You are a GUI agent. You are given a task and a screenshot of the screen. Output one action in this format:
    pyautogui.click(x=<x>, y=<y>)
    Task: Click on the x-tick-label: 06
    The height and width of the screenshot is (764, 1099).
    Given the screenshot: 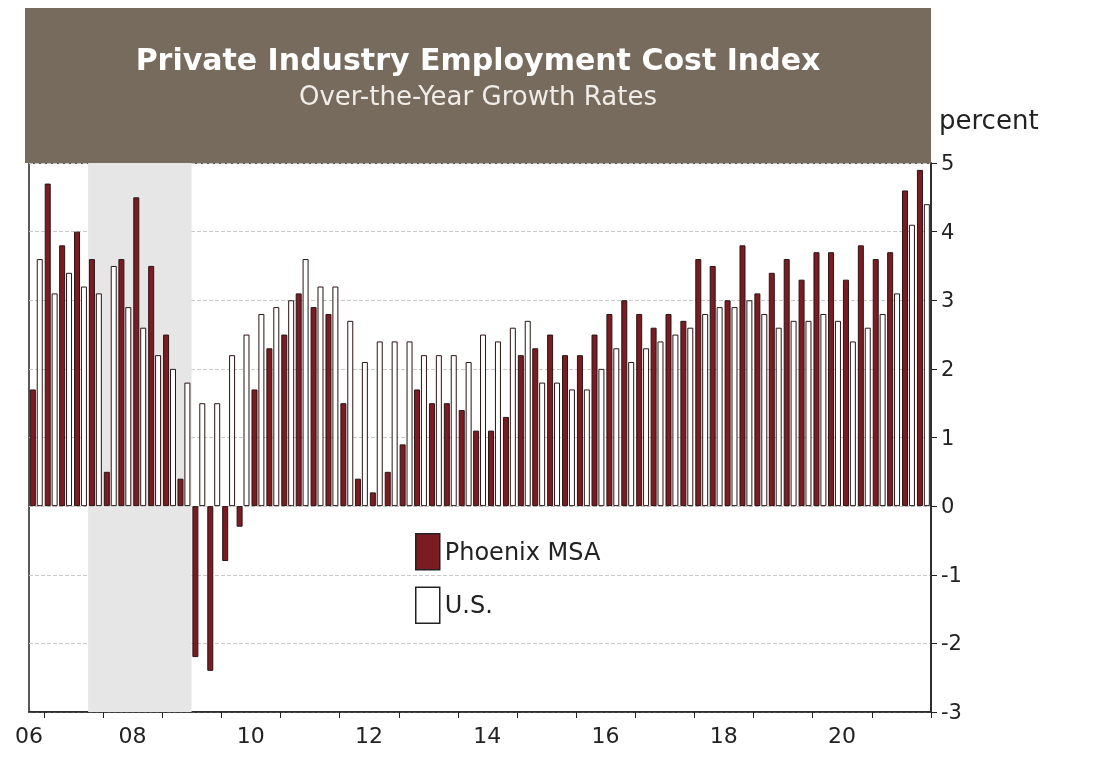 What is the action you would take?
    pyautogui.click(x=29, y=735)
    